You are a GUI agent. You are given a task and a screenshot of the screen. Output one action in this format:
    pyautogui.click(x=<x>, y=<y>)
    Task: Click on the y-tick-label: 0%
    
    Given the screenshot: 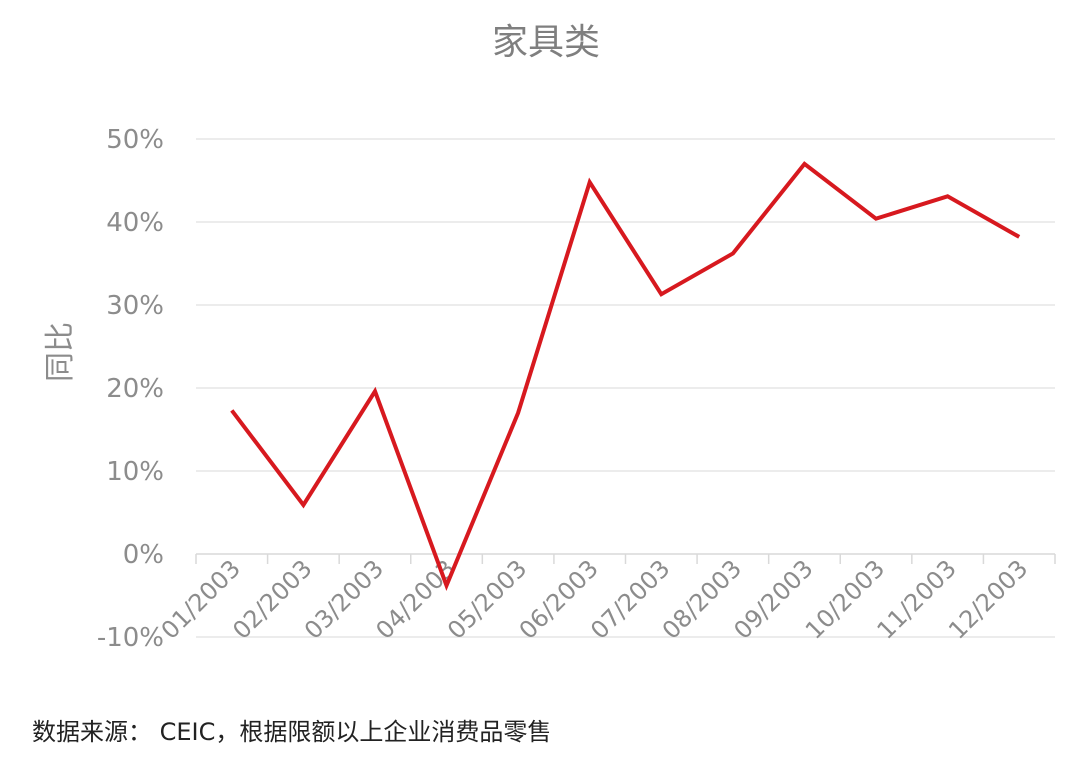 What is the action you would take?
    pyautogui.click(x=143, y=555)
    